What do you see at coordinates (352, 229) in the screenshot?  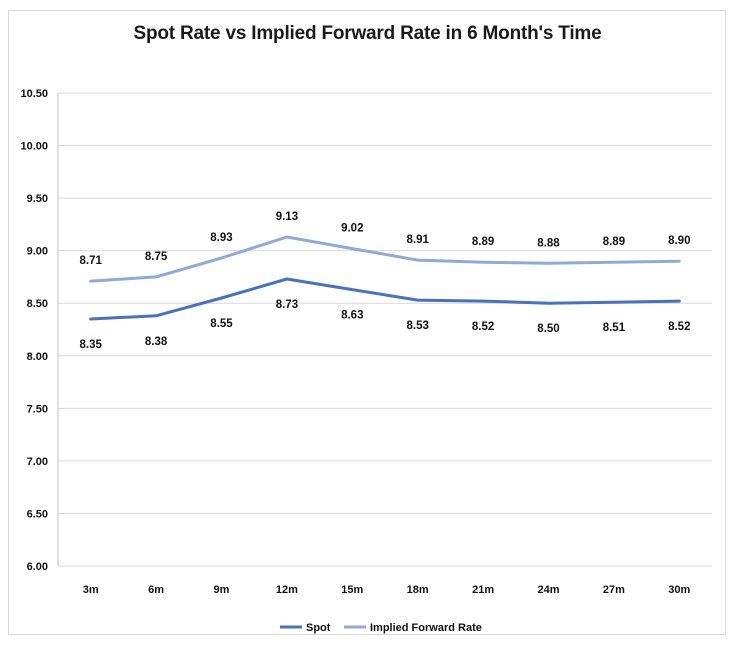 I see `data-label: 9.02` at bounding box center [352, 229].